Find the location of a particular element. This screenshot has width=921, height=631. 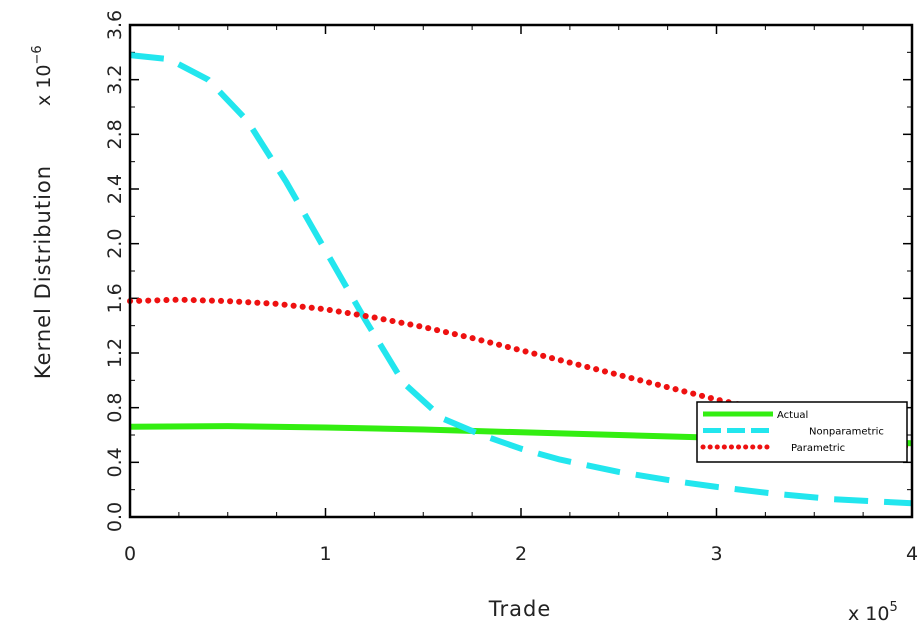

x-tick-label: 0 is located at coordinates (130, 554).